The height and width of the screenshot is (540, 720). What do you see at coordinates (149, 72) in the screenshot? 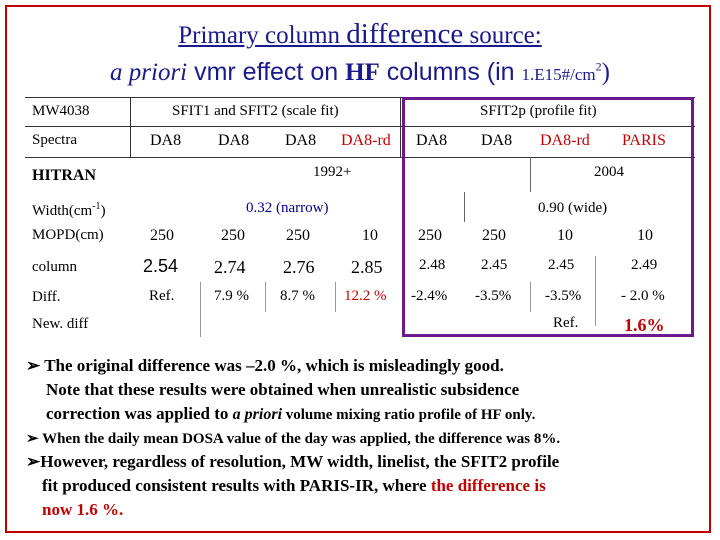
I see `title-apriori: a priori` at bounding box center [149, 72].